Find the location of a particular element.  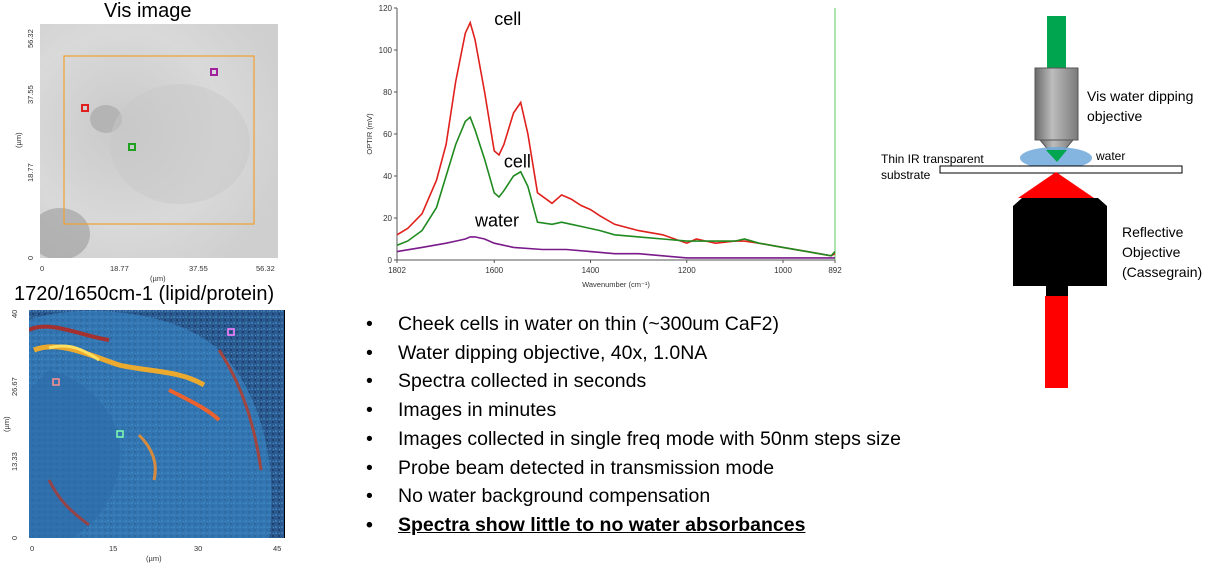

x-axis-label: Wavenumber (cm⁻¹) is located at coordinates (616, 284).